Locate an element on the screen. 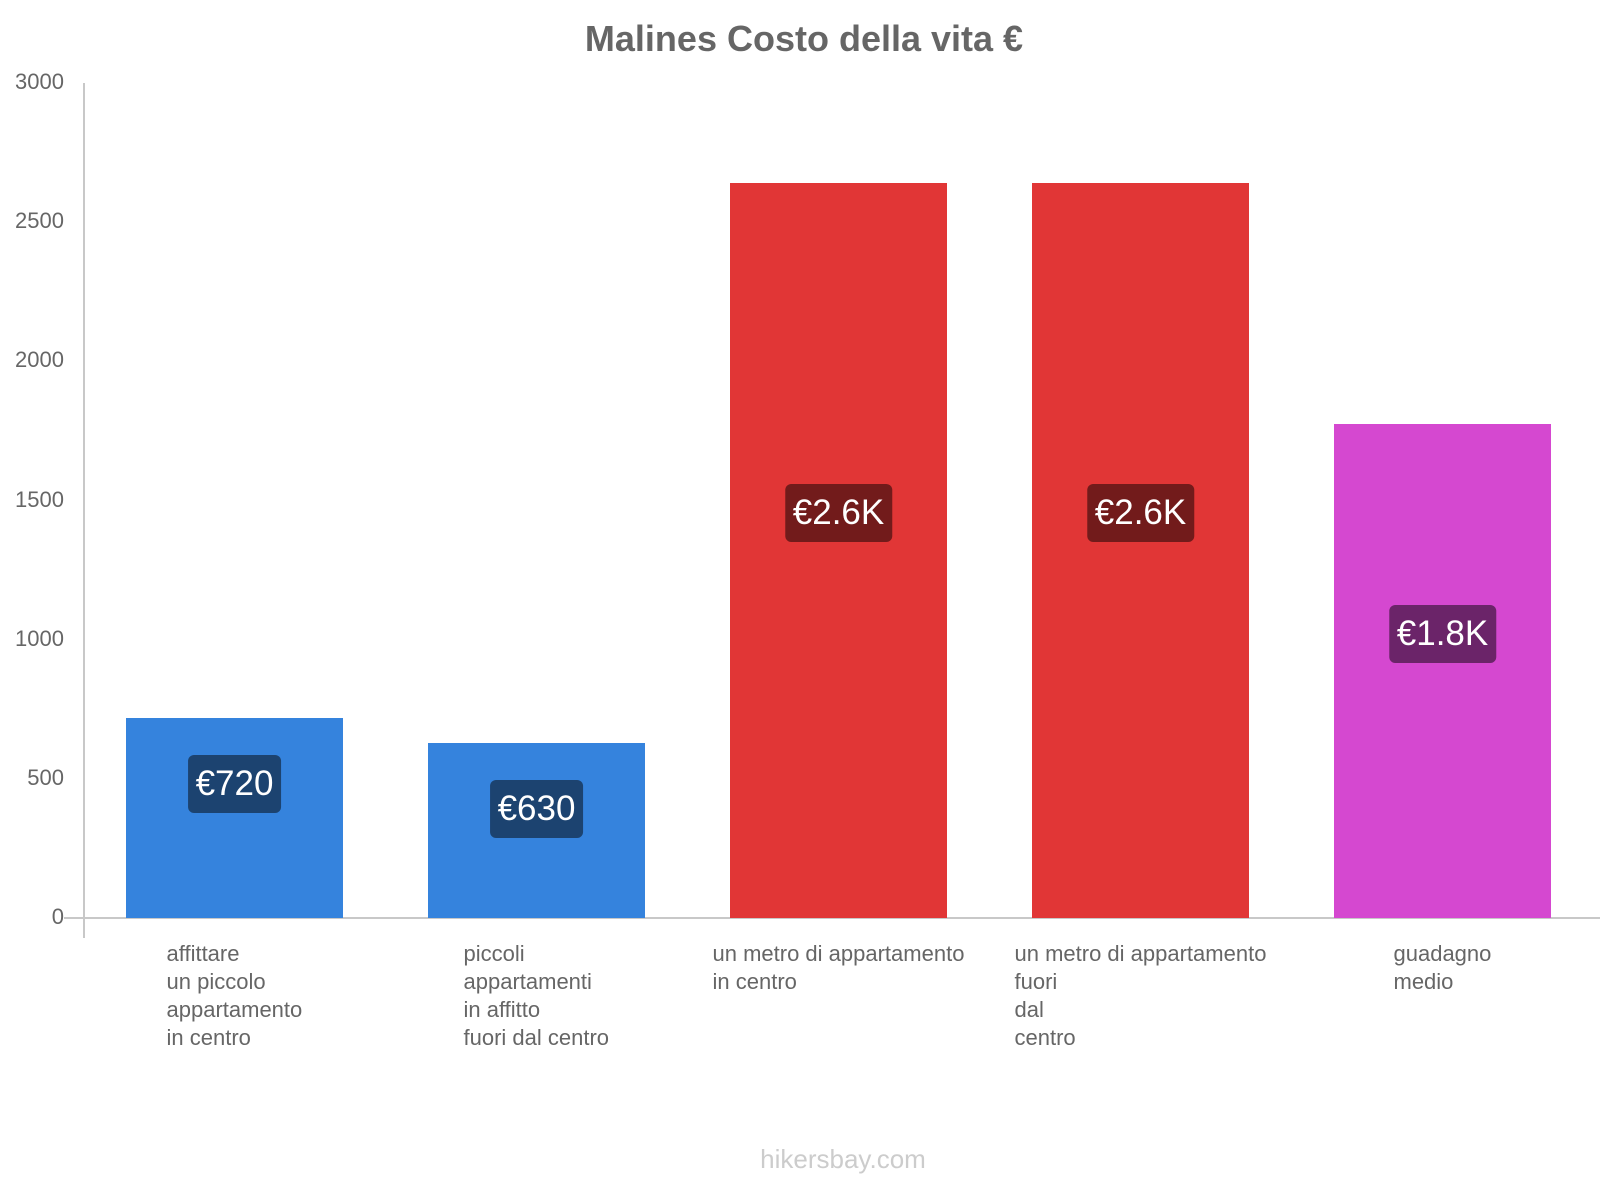  y-tick-label: 1000 is located at coordinates (39, 638).